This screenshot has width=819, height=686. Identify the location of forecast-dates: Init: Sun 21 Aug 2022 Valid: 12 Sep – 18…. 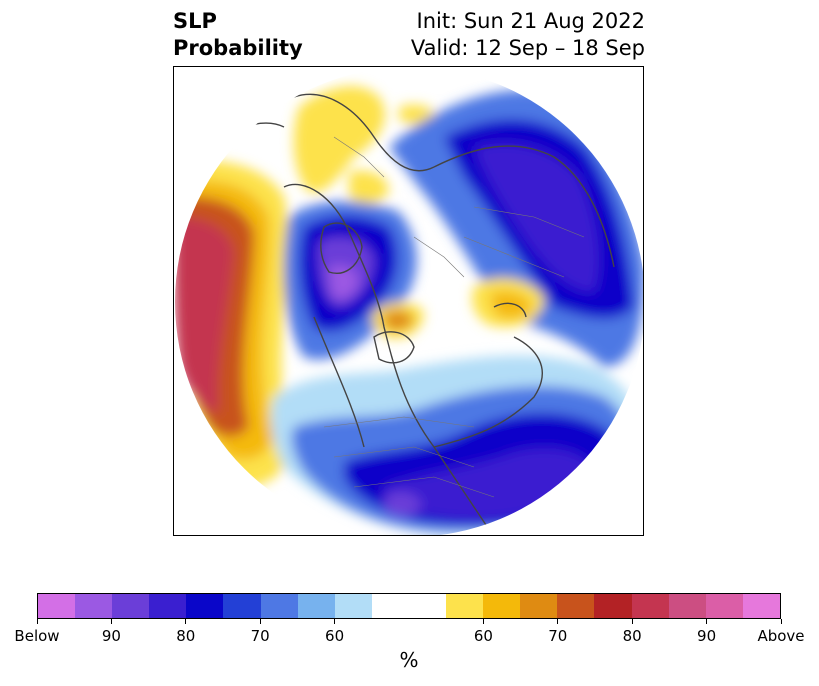
(528, 35).